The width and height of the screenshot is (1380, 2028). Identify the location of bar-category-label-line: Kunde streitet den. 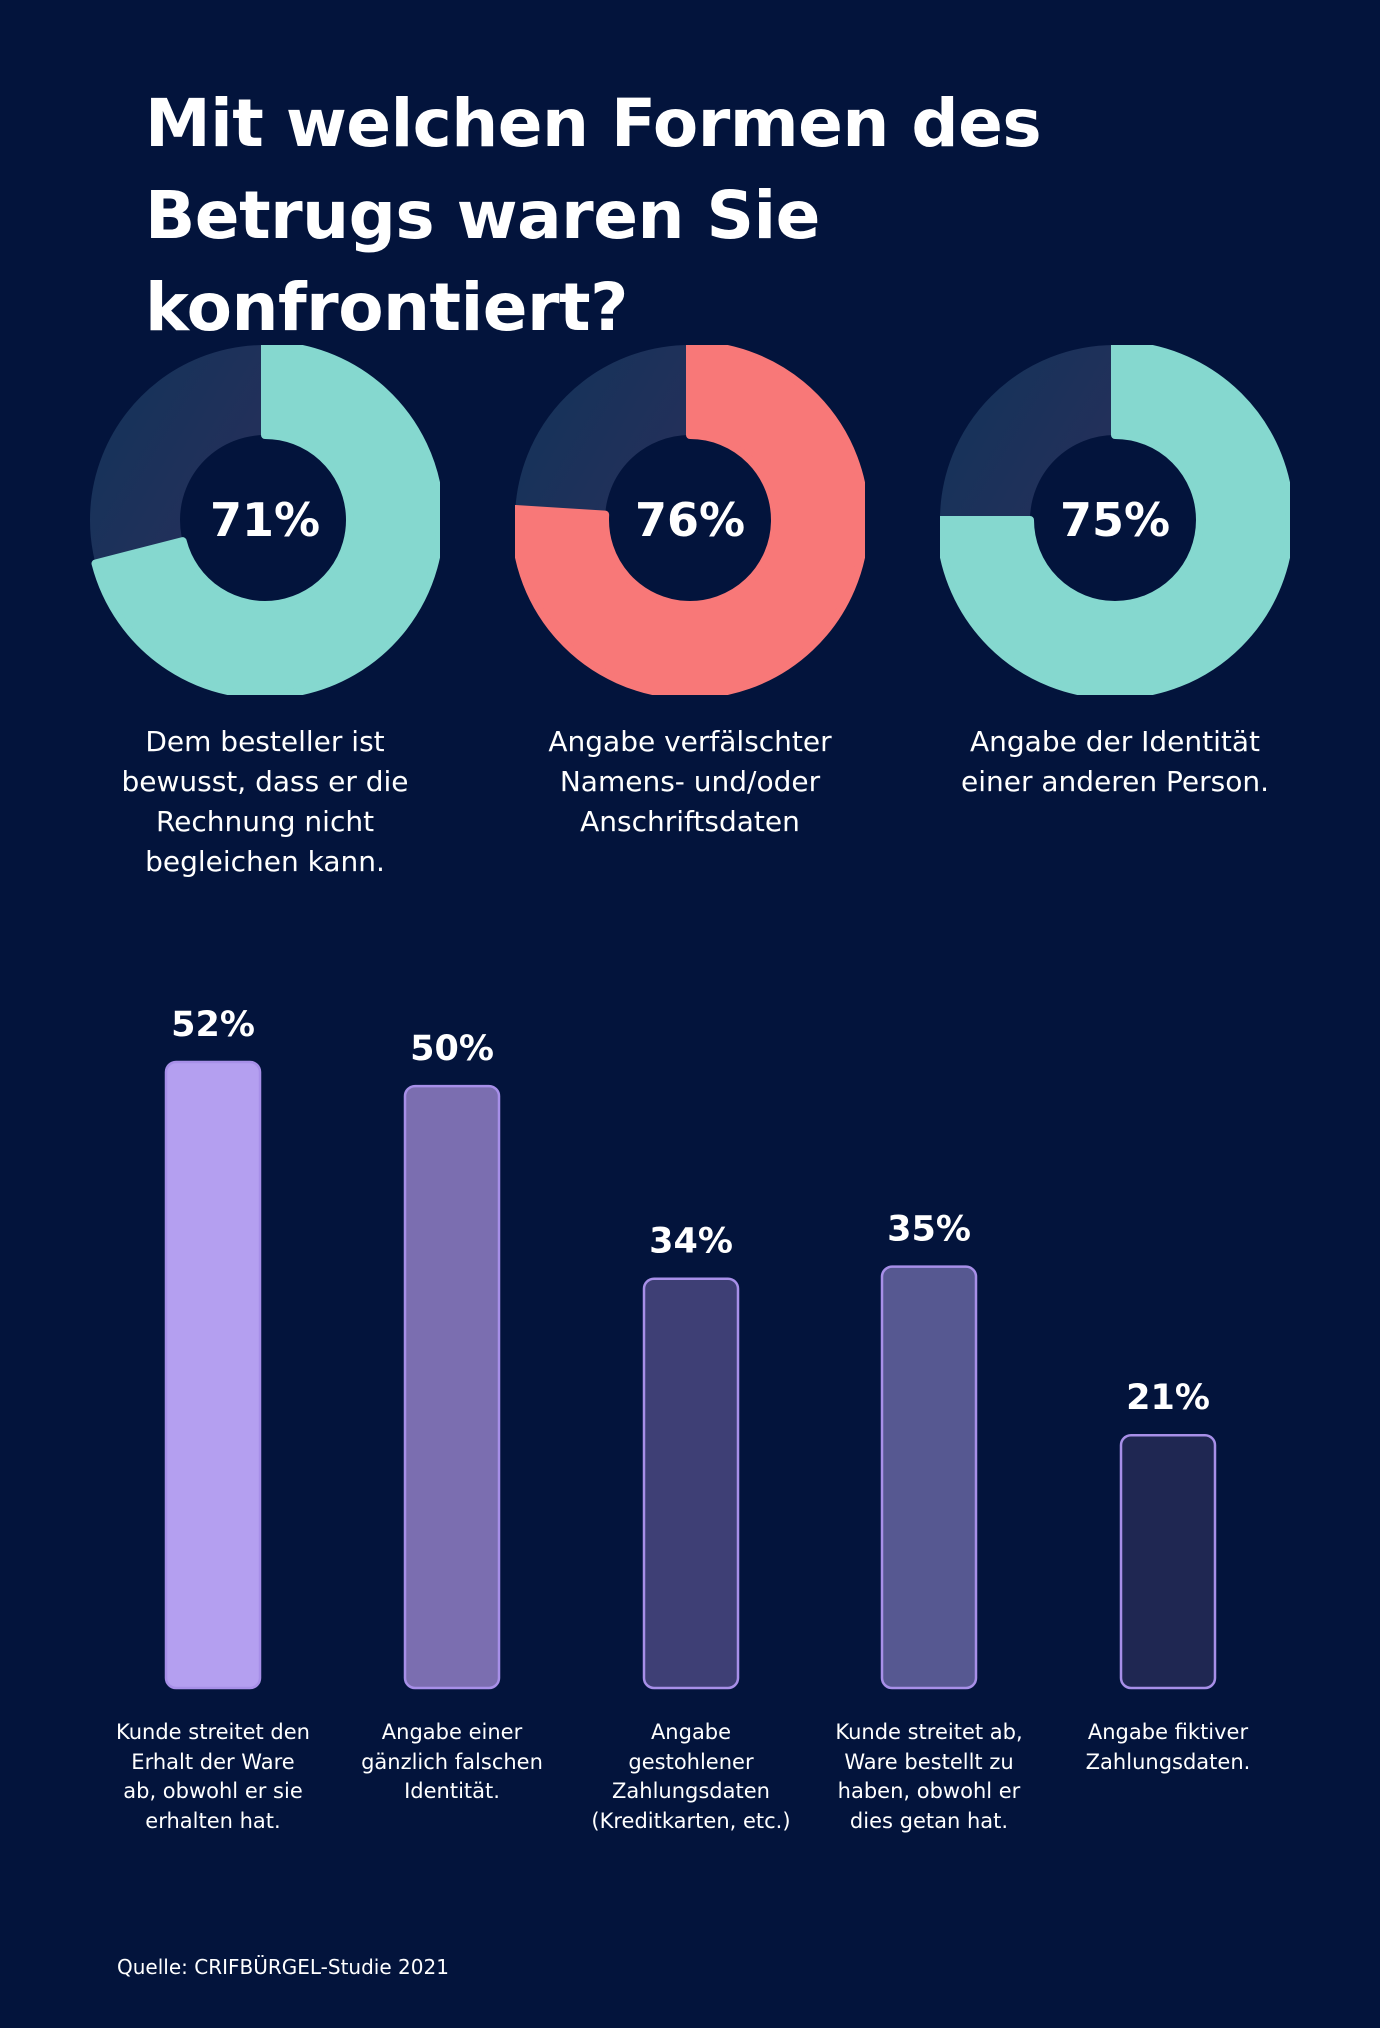
(213, 1732).